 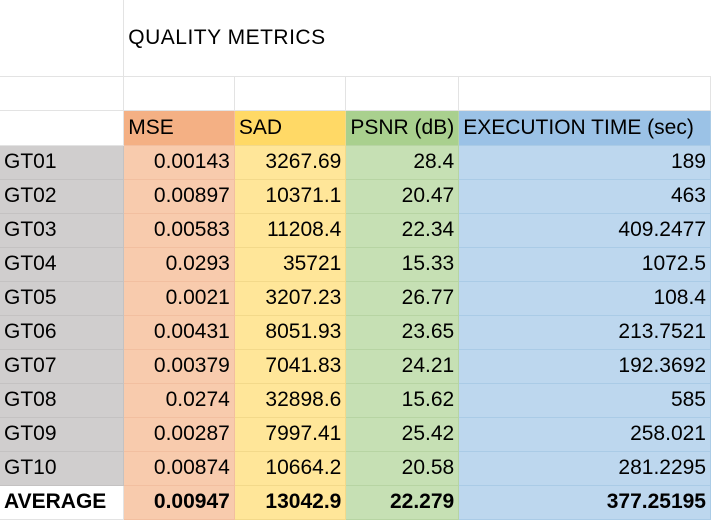 What do you see at coordinates (402, 332) in the screenshot?
I see `psnr-cell: 23.65` at bounding box center [402, 332].